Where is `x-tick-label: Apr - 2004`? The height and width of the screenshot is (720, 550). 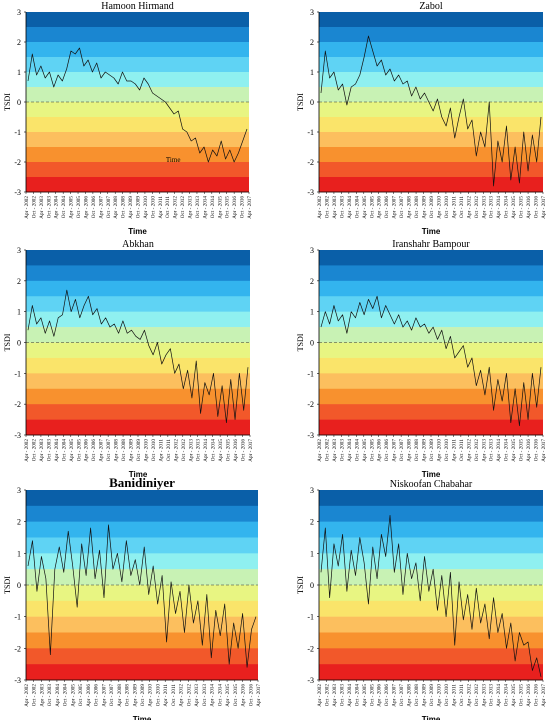
x-tick-label: Apr - 2004 is located at coordinates (350, 450).